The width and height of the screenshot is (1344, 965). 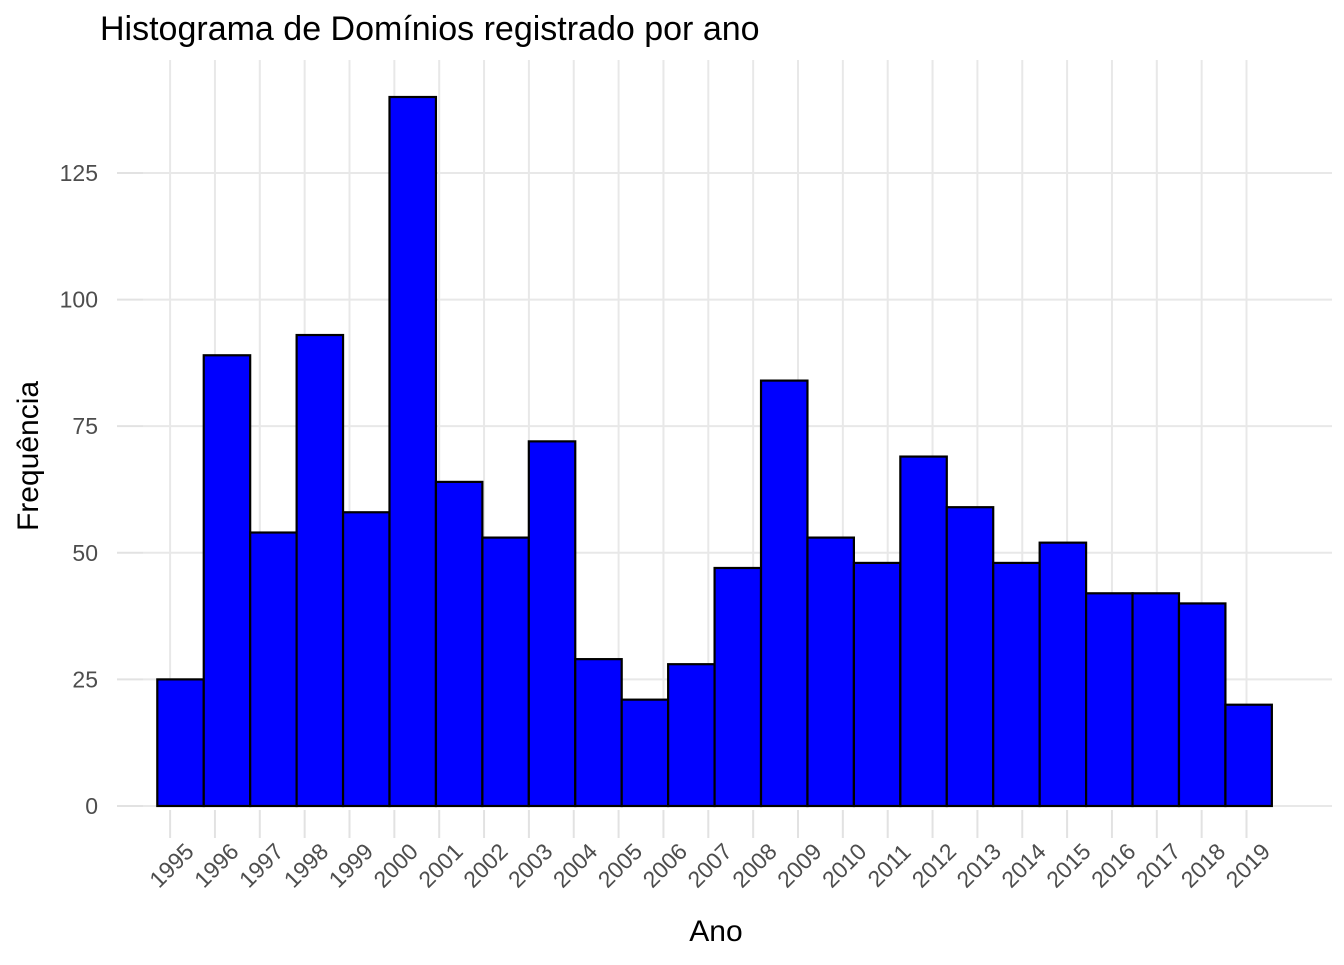 What do you see at coordinates (978, 865) in the screenshot?
I see `x-tick-label-2013: 2013` at bounding box center [978, 865].